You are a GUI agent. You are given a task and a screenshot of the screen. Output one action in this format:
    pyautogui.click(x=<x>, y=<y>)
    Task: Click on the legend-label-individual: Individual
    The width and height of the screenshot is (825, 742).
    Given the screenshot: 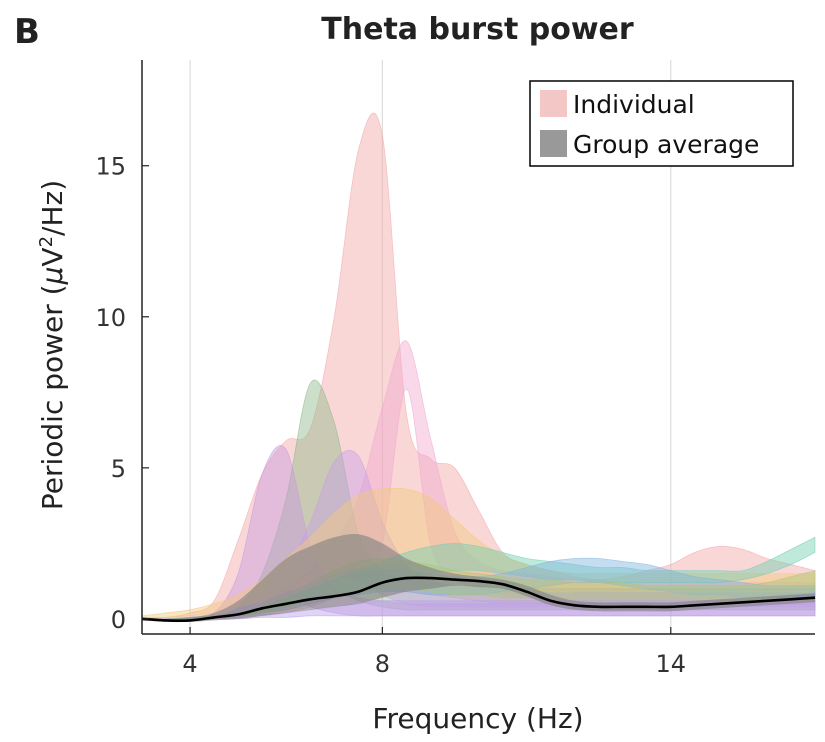 What is the action you would take?
    pyautogui.click(x=634, y=104)
    